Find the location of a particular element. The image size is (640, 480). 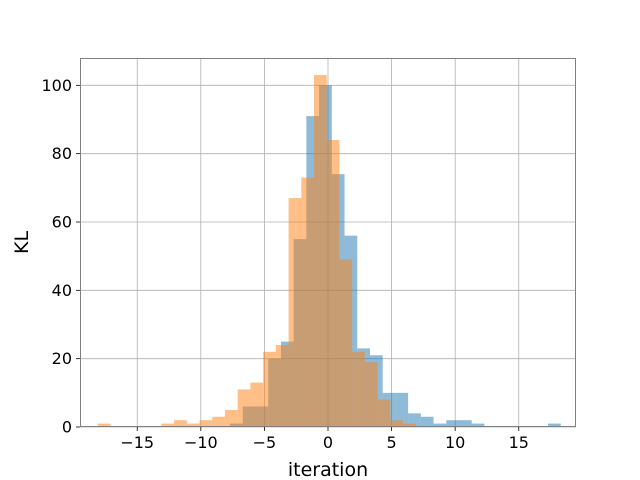

x-tick-label: −15 is located at coordinates (137, 442).